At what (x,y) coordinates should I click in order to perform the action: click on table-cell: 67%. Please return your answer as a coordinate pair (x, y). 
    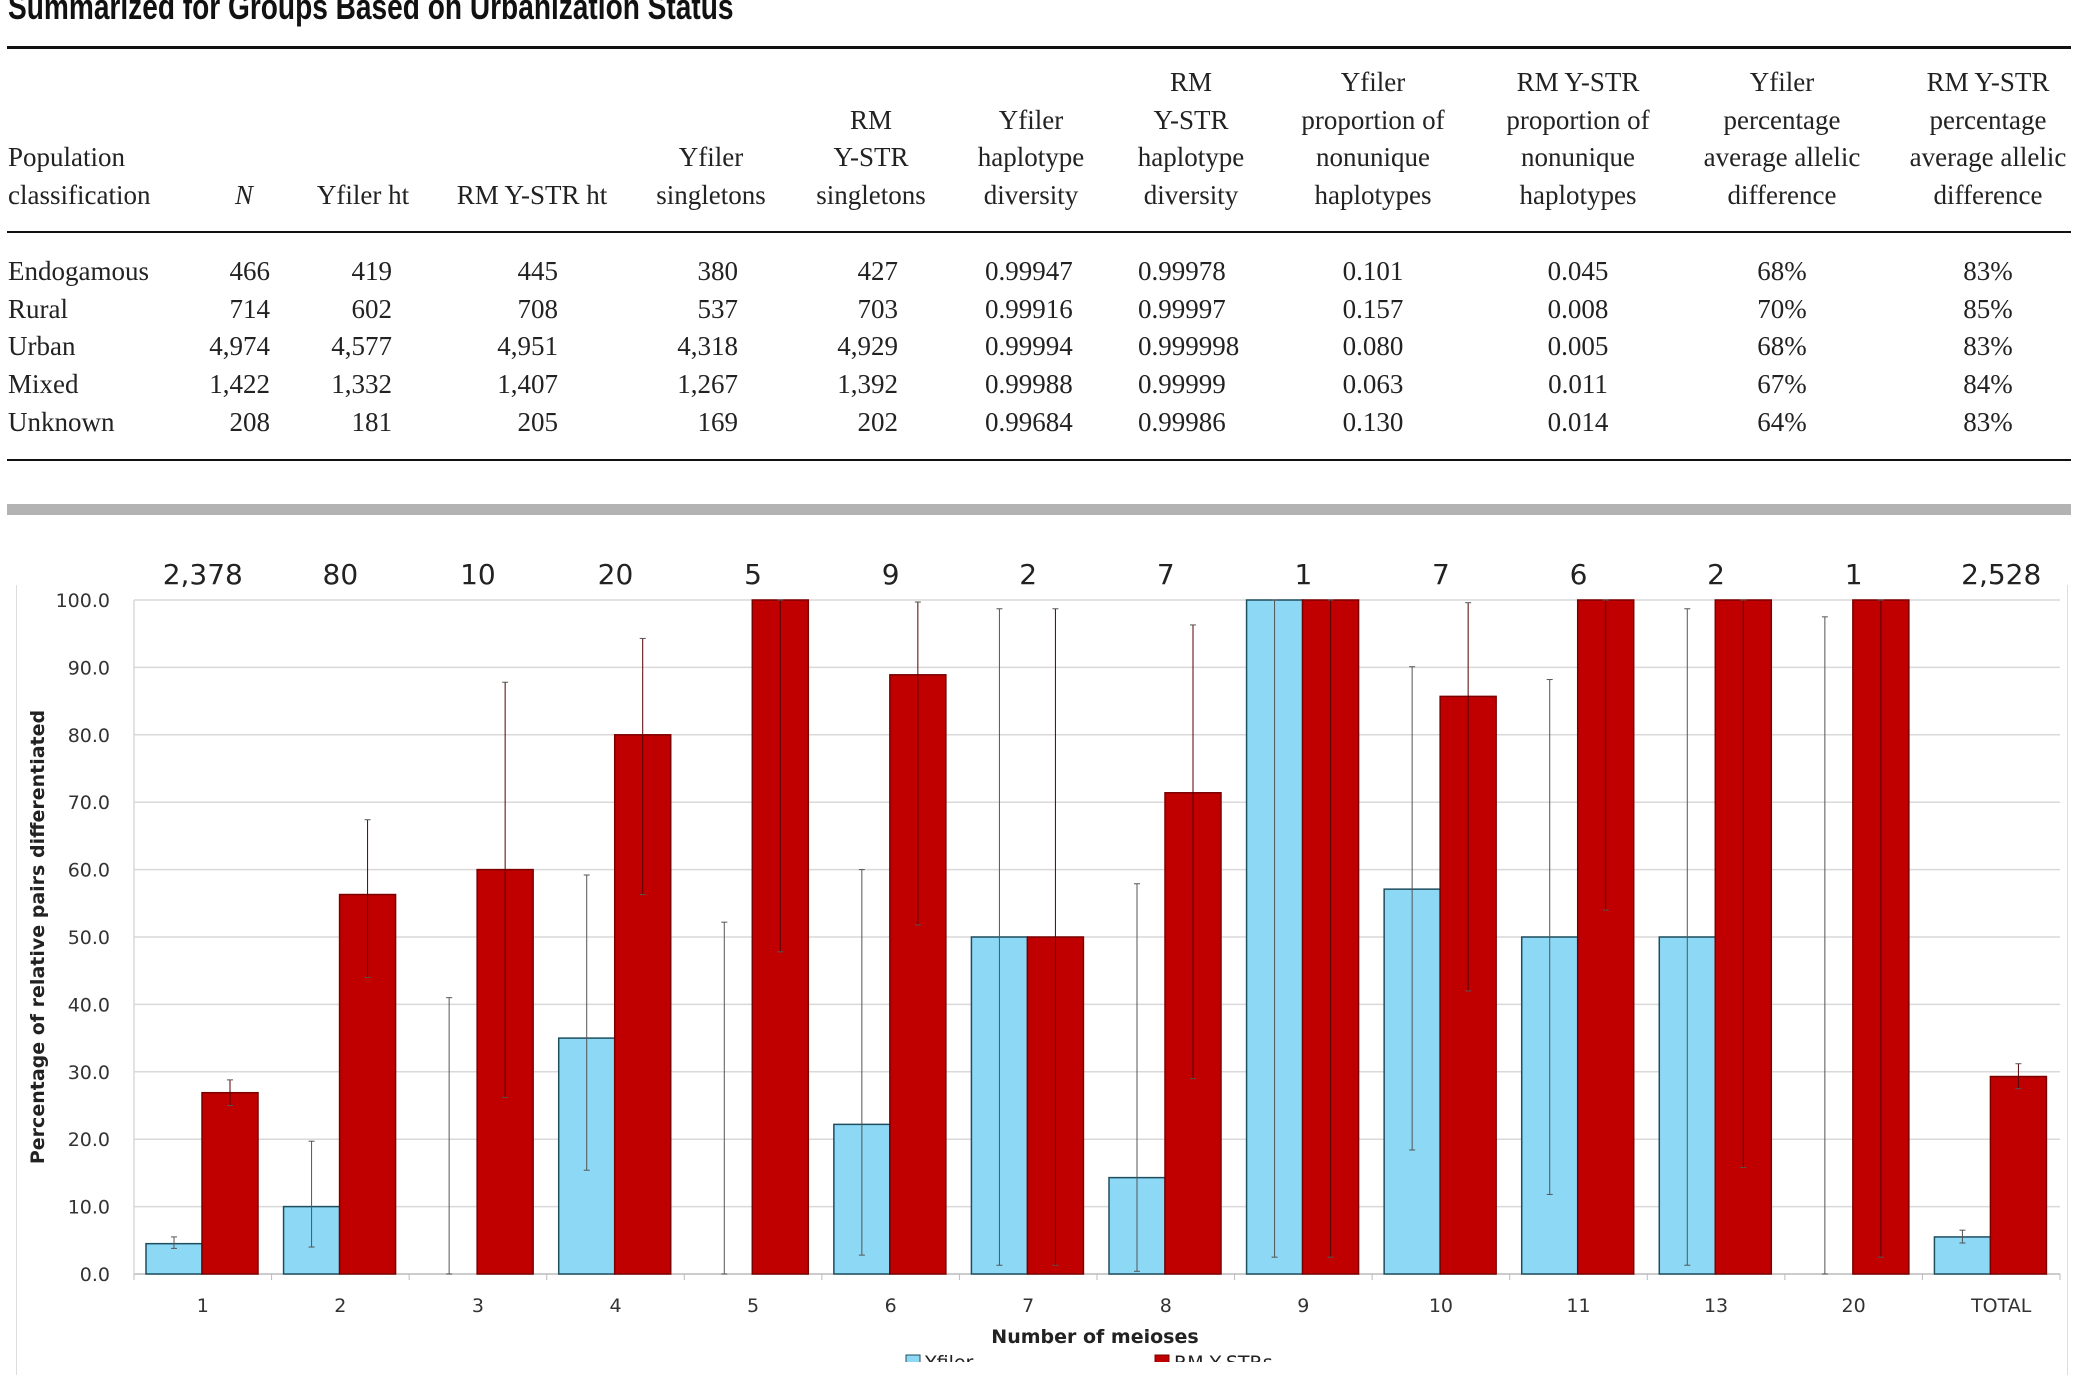
    Looking at the image, I should click on (1782, 384).